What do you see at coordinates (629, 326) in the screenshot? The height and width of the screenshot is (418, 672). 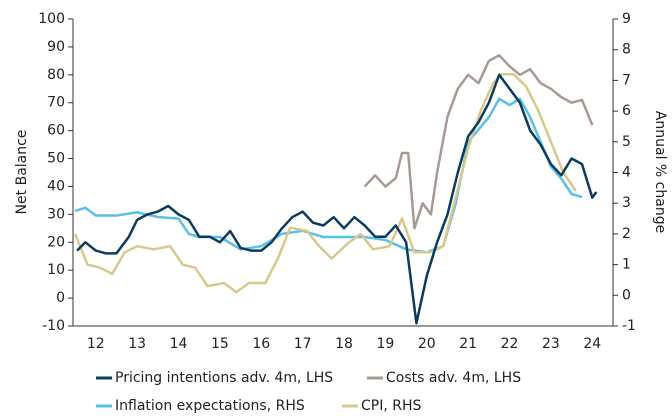 I see `y2-tick-label: -1` at bounding box center [629, 326].